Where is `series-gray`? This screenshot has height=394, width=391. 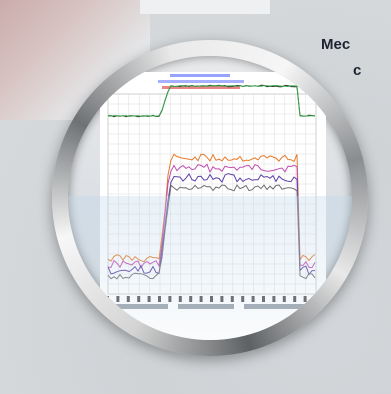 series-gray is located at coordinates (211, 232).